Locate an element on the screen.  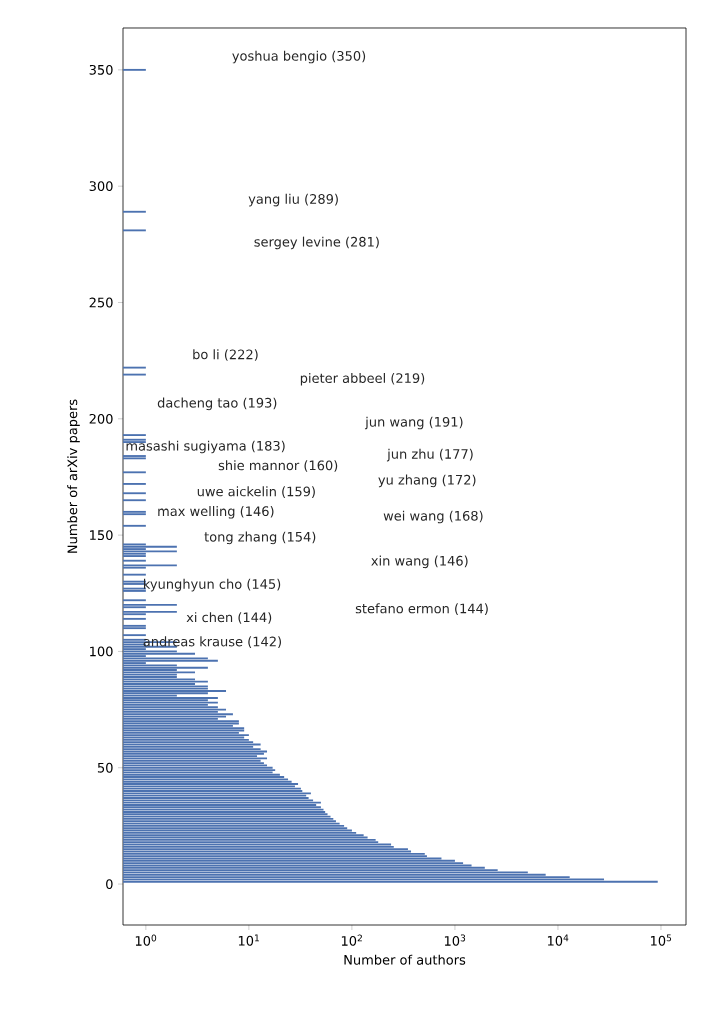
x-tick-label: 10$^{0}$ is located at coordinates (146, 940).